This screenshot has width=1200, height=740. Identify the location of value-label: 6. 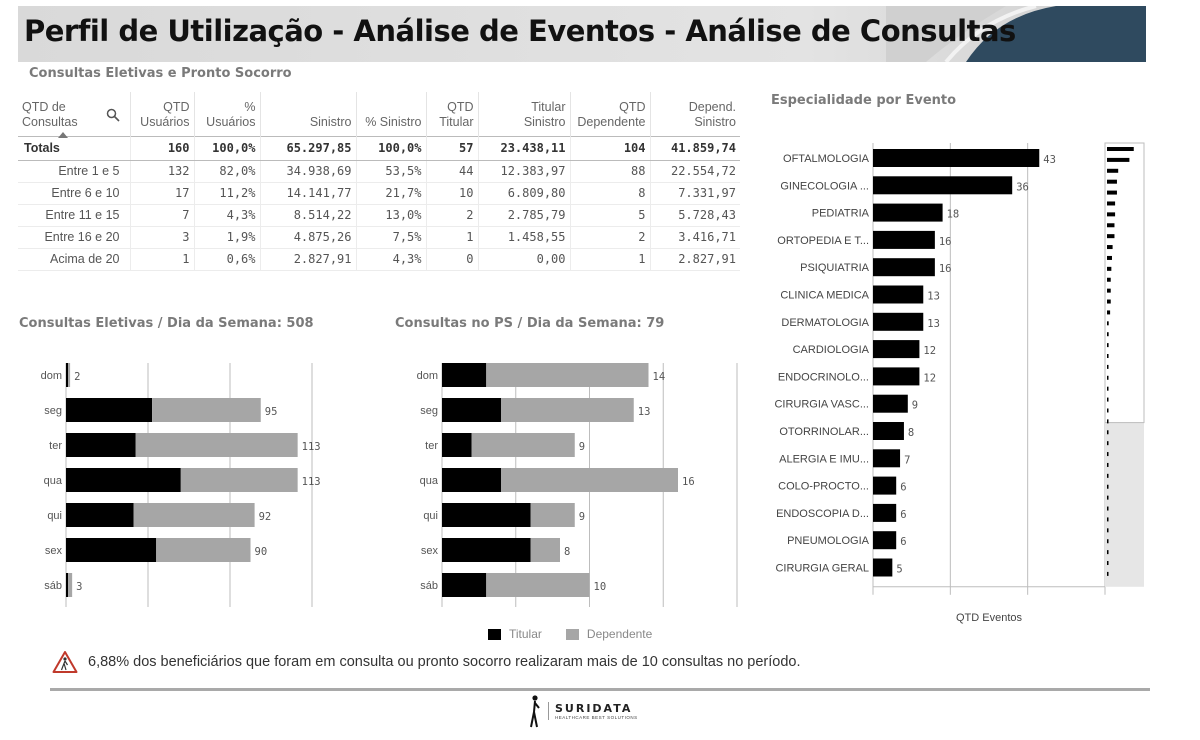
(903, 515).